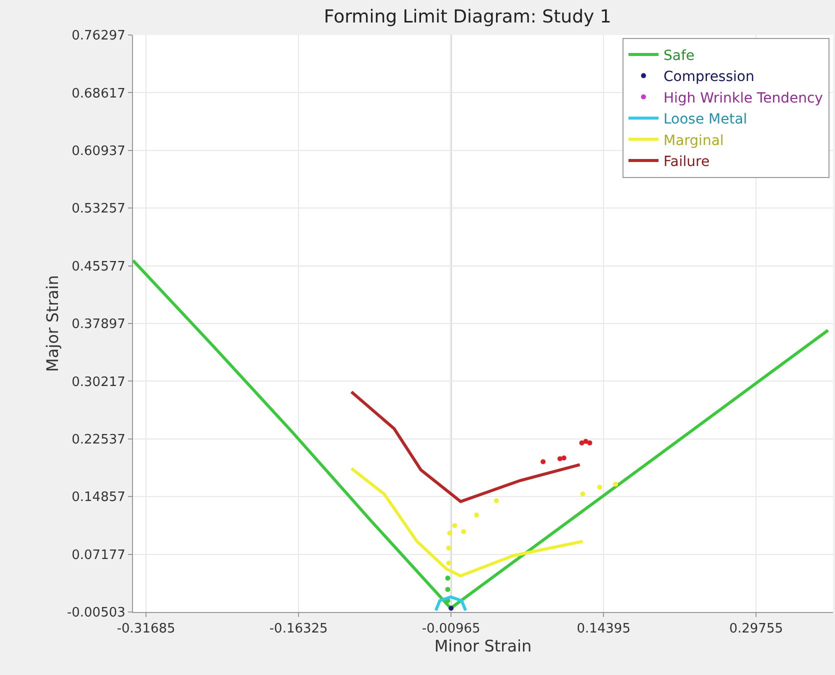 This screenshot has height=675, width=835. What do you see at coordinates (99, 498) in the screenshot?
I see `y-tick-label: 0.14857` at bounding box center [99, 498].